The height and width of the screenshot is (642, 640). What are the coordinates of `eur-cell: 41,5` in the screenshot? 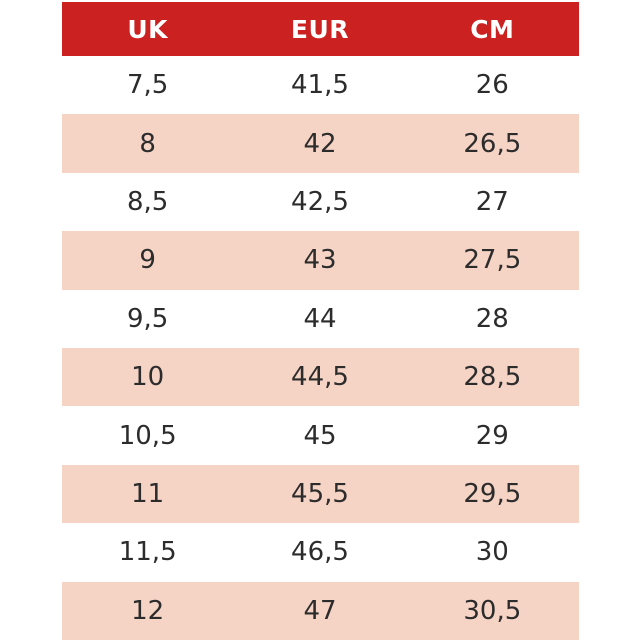 It's located at (320, 85).